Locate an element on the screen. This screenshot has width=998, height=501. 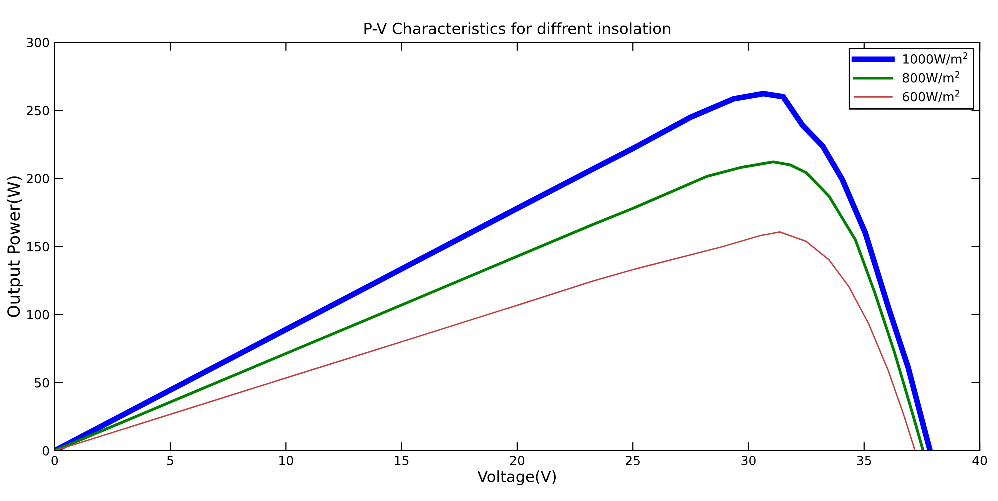
legend-label: 600W/m$^{2}$ is located at coordinates (931, 96).